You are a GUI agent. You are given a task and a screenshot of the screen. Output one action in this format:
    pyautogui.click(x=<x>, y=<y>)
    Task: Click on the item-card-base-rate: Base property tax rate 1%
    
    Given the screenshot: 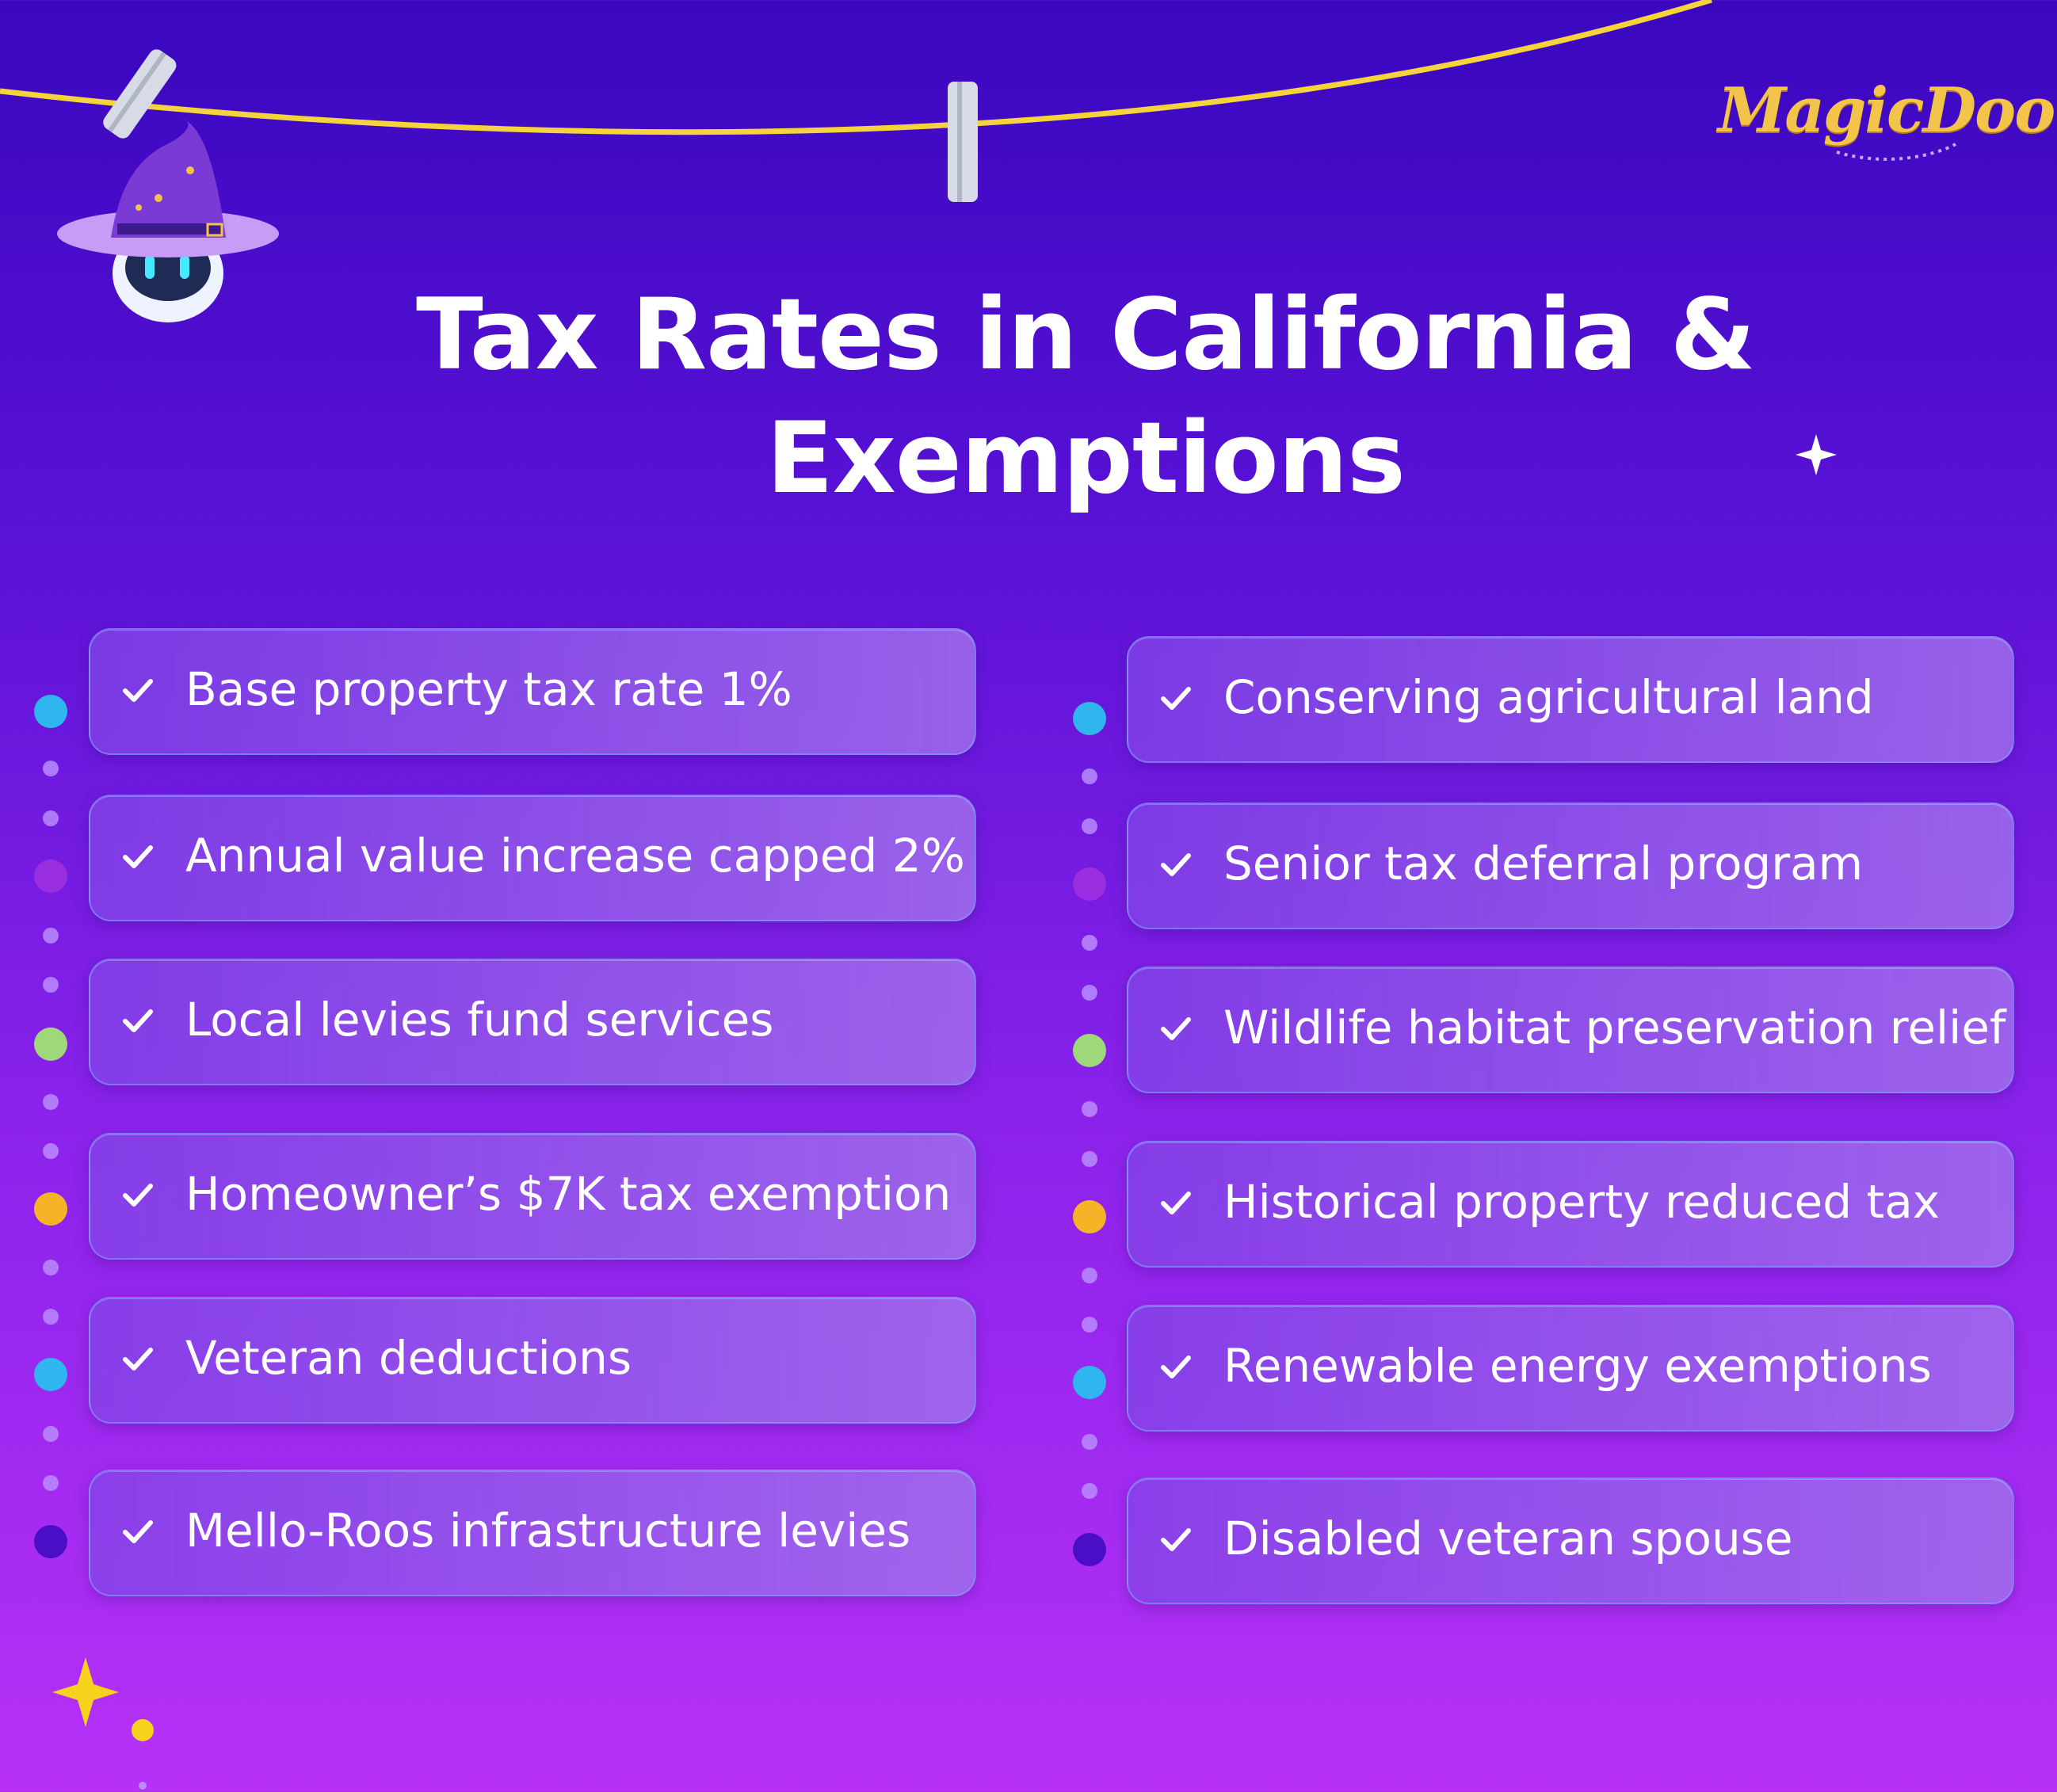 What is the action you would take?
    pyautogui.click(x=532, y=692)
    